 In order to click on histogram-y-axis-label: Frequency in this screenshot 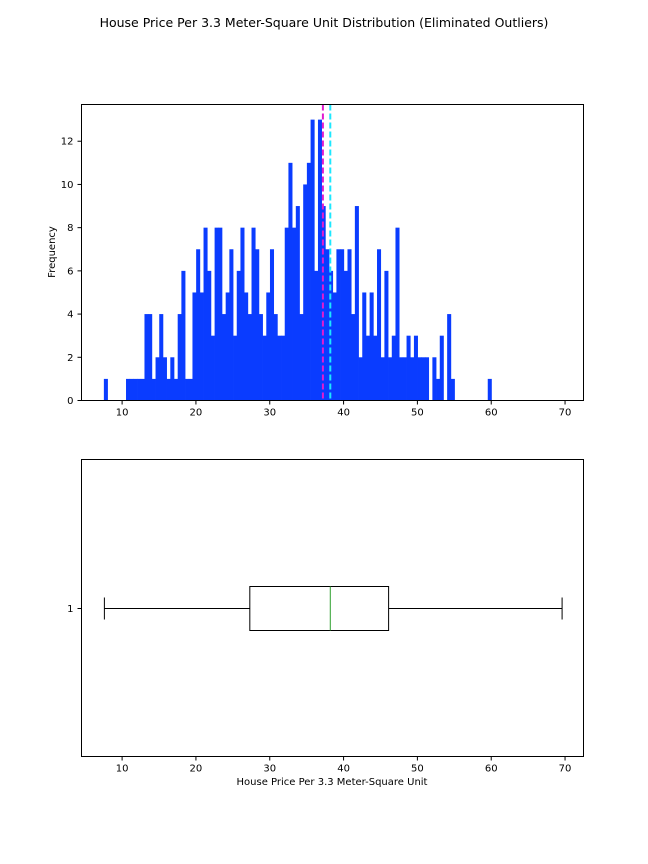, I will do `click(52, 252)`.